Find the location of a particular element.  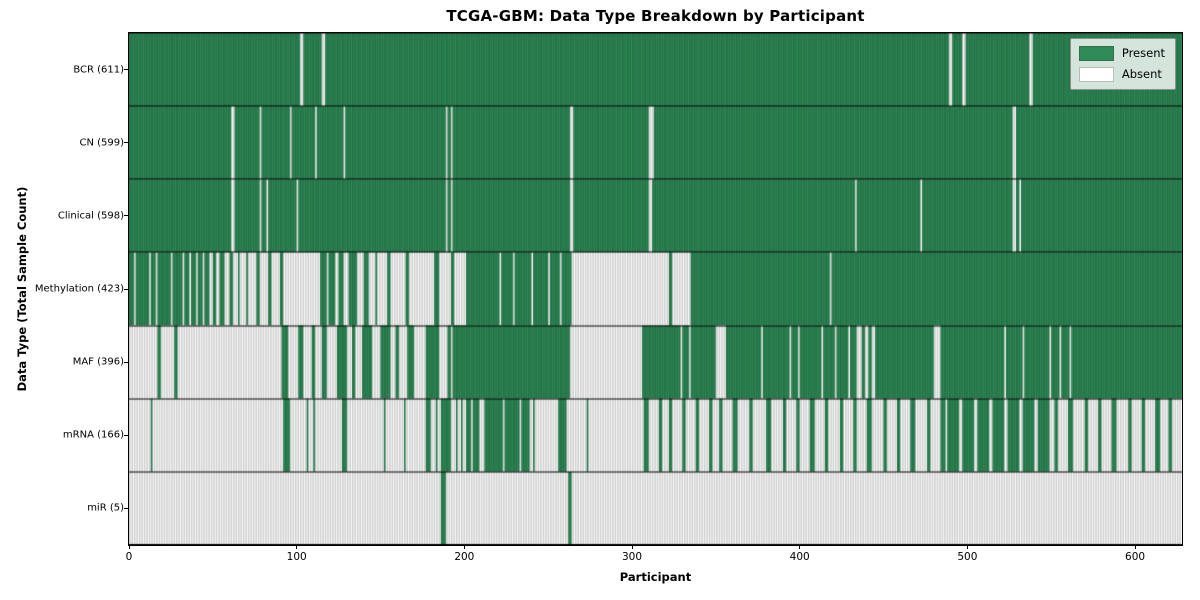

x-tick-label-100: 100 is located at coordinates (296, 557).